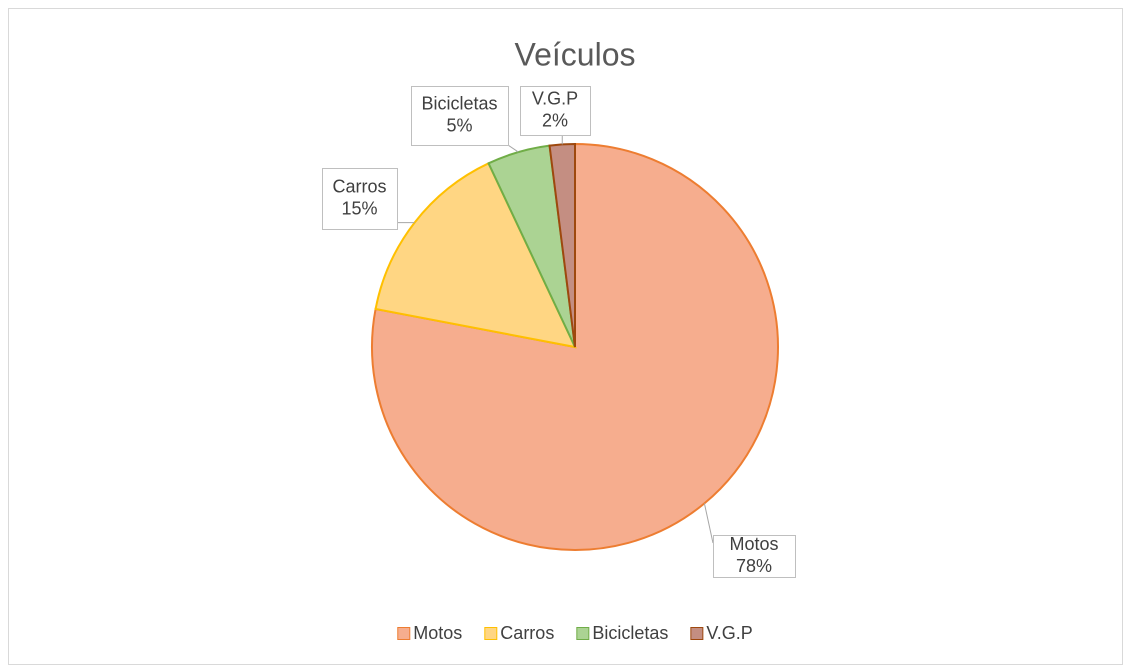 This screenshot has width=1131, height=665. Describe the element at coordinates (575, 633) in the screenshot. I see `legend: Motos Carros Bicicletas V.G.P` at that location.